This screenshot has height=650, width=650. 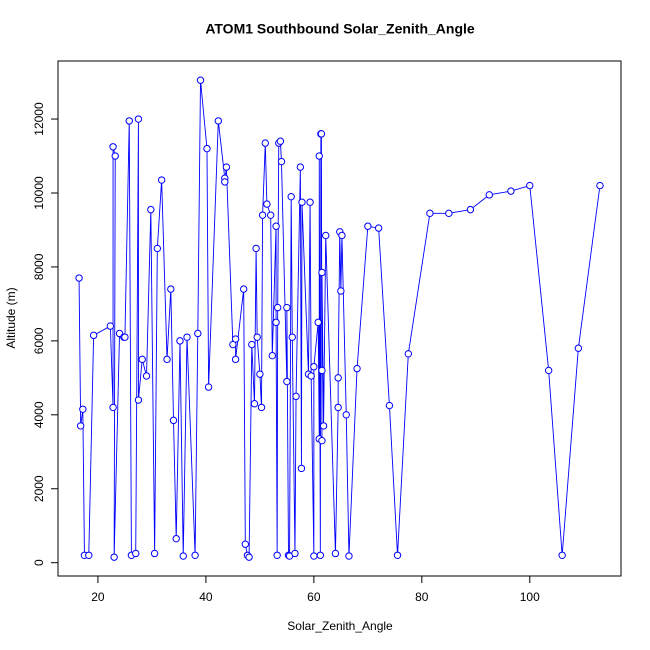 What do you see at coordinates (98, 597) in the screenshot?
I see `x-tick-label: 20` at bounding box center [98, 597].